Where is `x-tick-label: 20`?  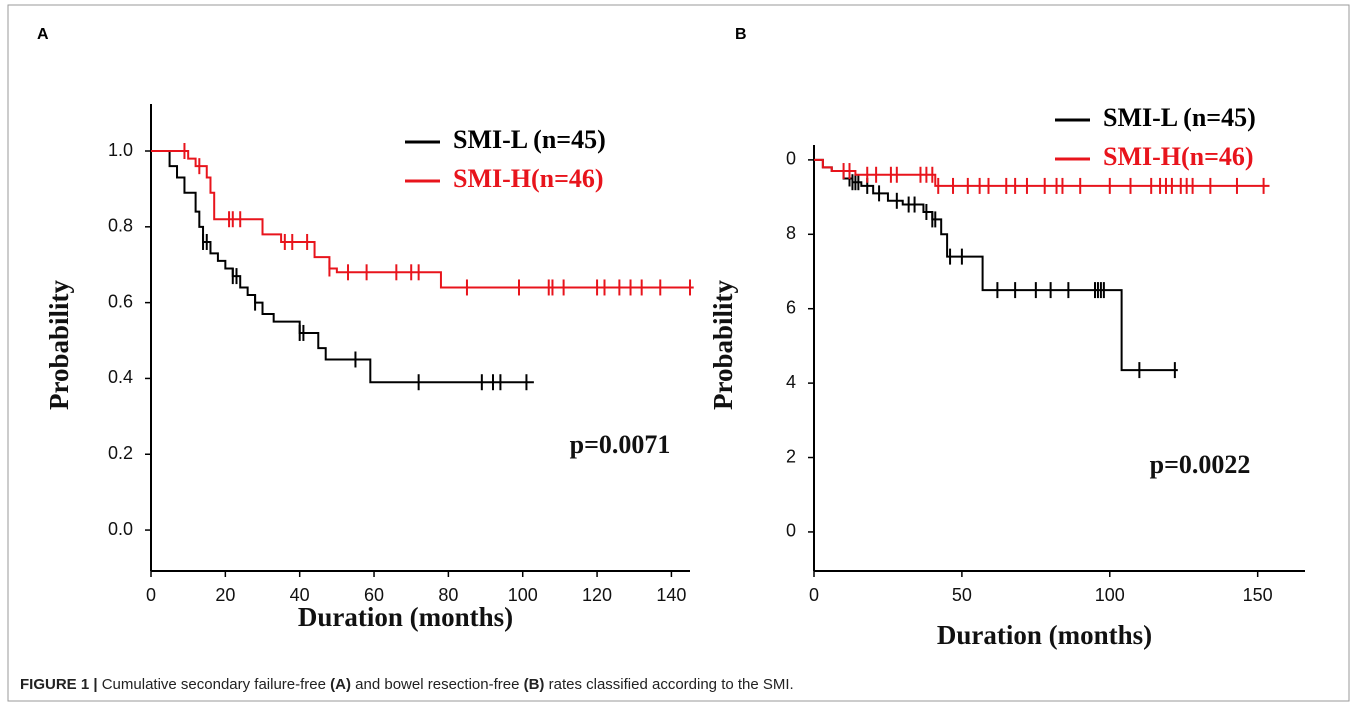 x-tick-label: 20 is located at coordinates (225, 595).